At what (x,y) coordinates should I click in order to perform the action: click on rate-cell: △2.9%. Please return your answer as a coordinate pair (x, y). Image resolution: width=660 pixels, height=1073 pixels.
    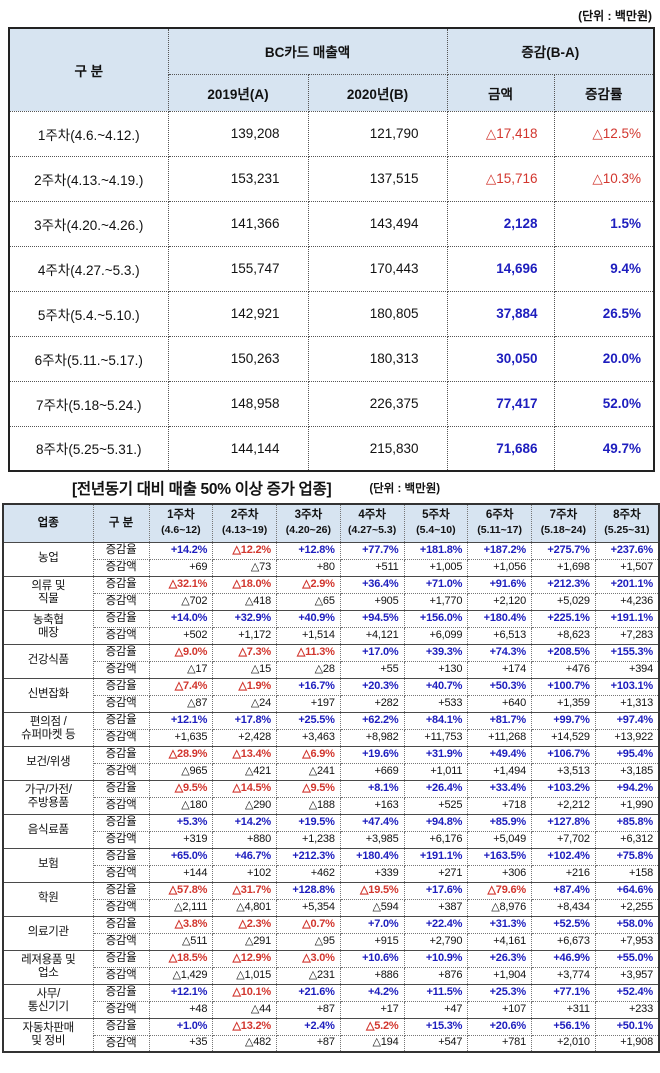
    Looking at the image, I should click on (308, 584).